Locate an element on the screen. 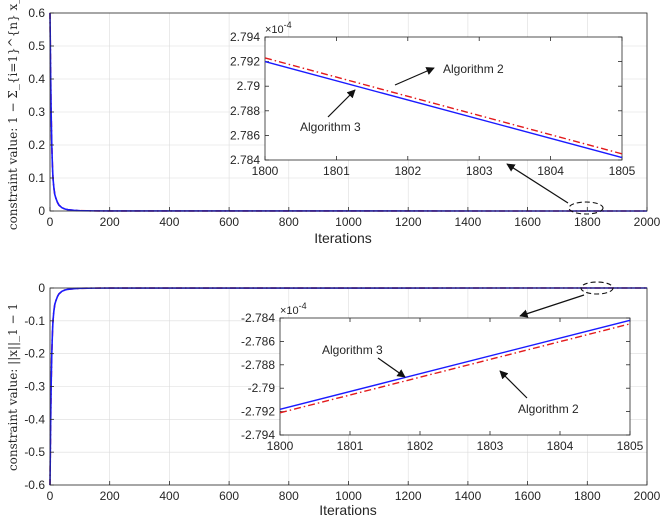 The width and height of the screenshot is (665, 521). top-inset-x-tick-label: 1803 is located at coordinates (479, 171).